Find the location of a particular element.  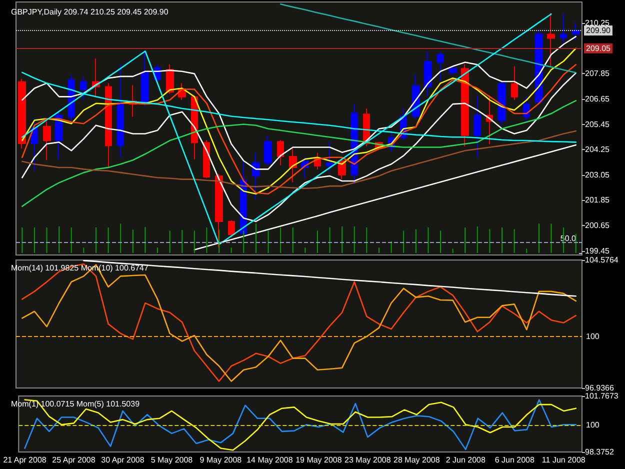

x-tick-label: 5 May 2008 is located at coordinates (172, 460).